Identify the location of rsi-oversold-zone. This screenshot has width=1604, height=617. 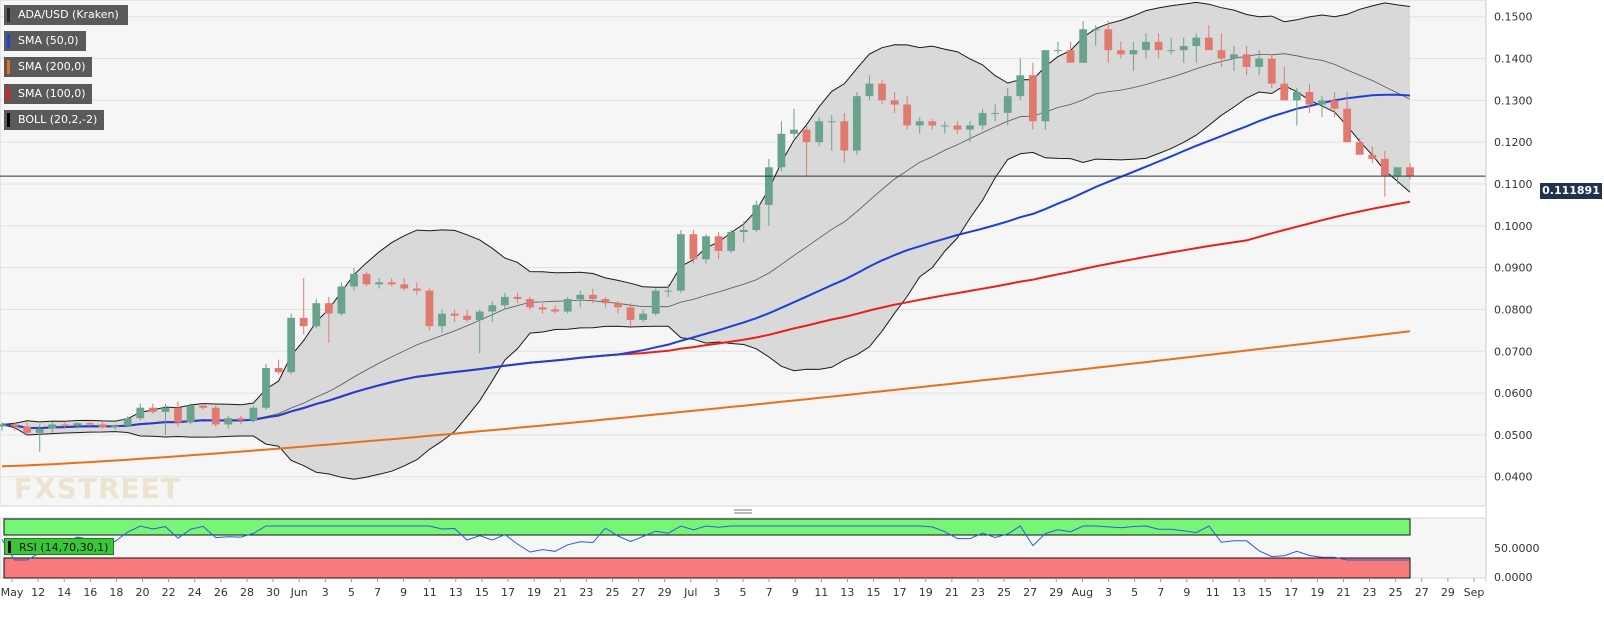
(707, 568).